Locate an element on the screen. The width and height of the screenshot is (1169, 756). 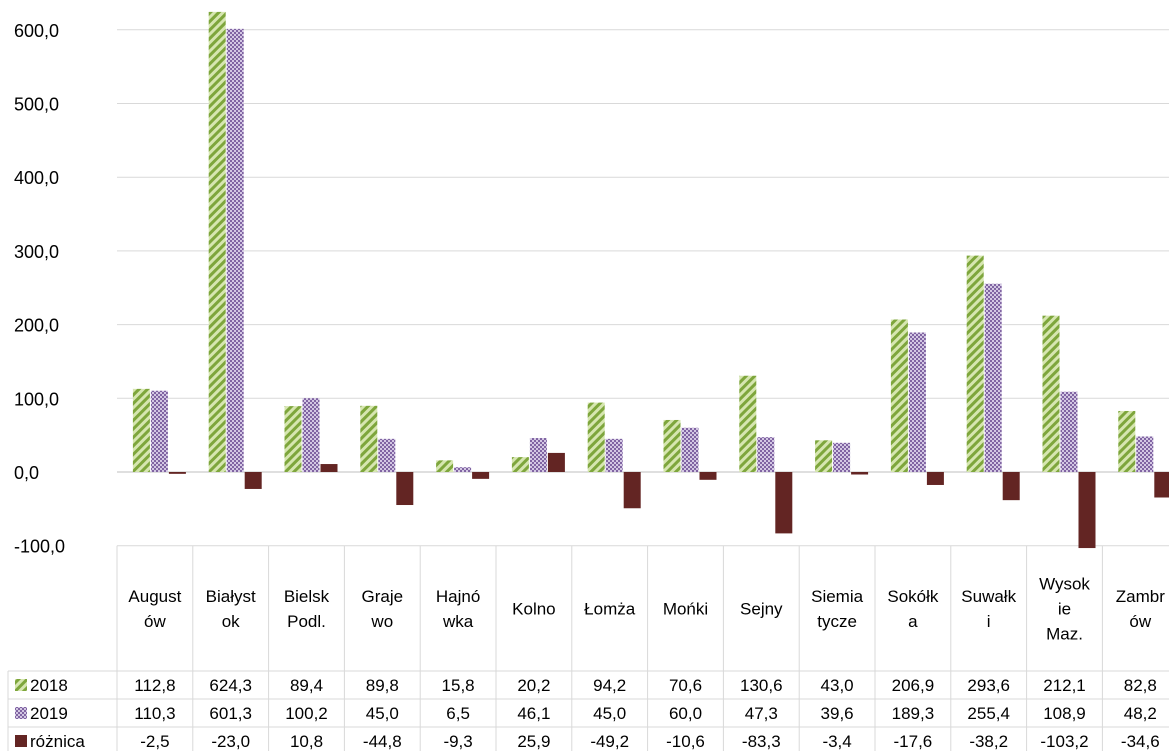
table-cell-value: 39,6 is located at coordinates (837, 713).